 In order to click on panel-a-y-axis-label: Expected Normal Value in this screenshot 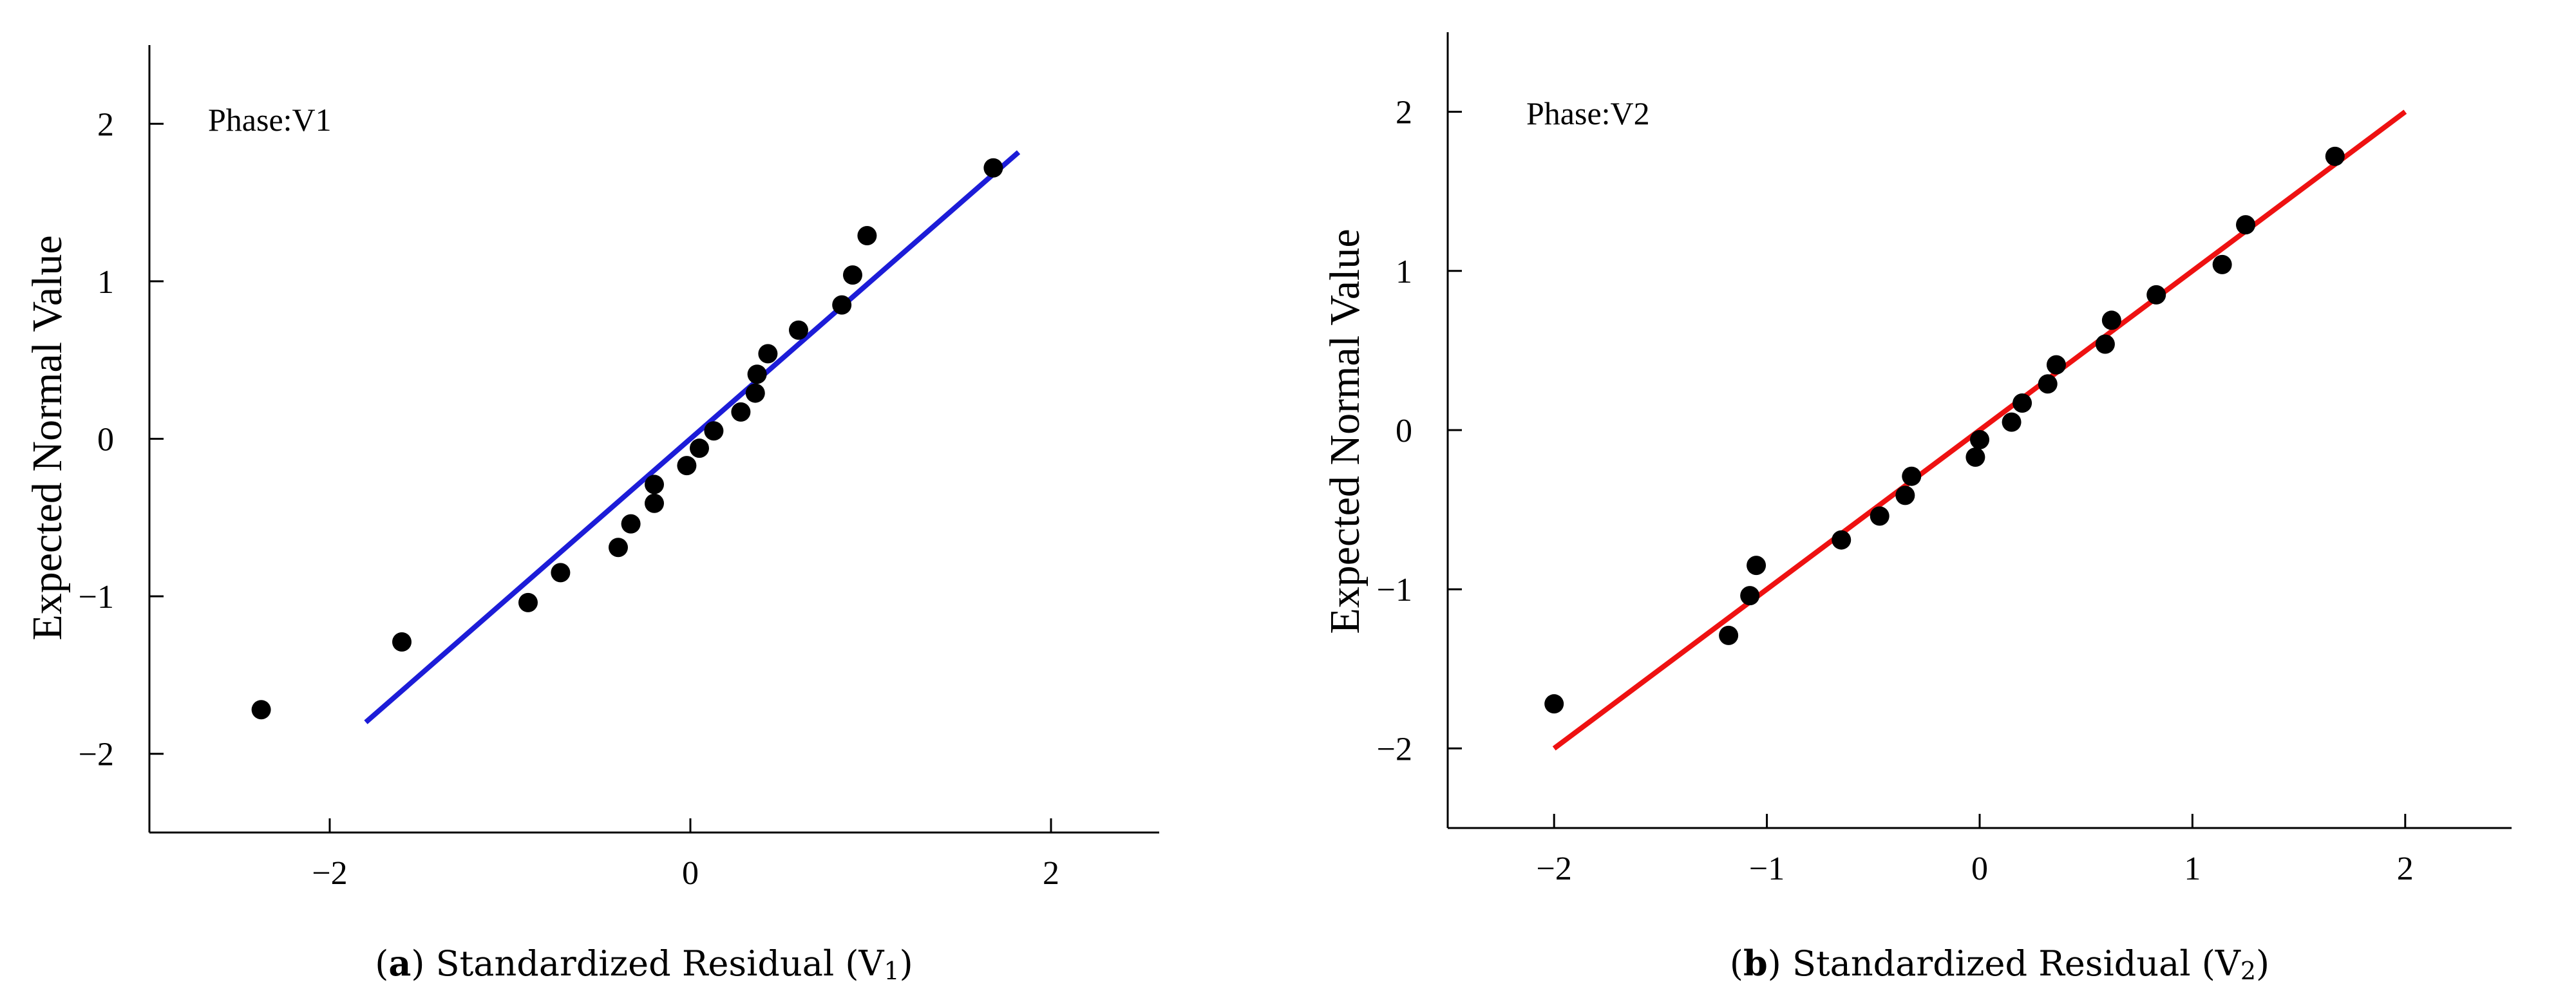, I will do `click(48, 437)`.